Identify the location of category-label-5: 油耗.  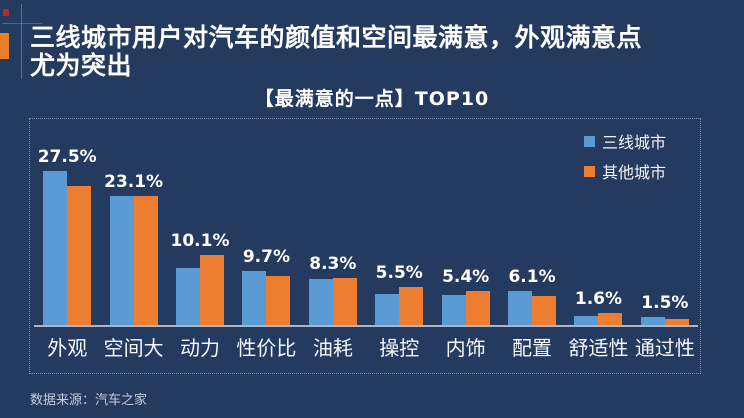
(332, 348).